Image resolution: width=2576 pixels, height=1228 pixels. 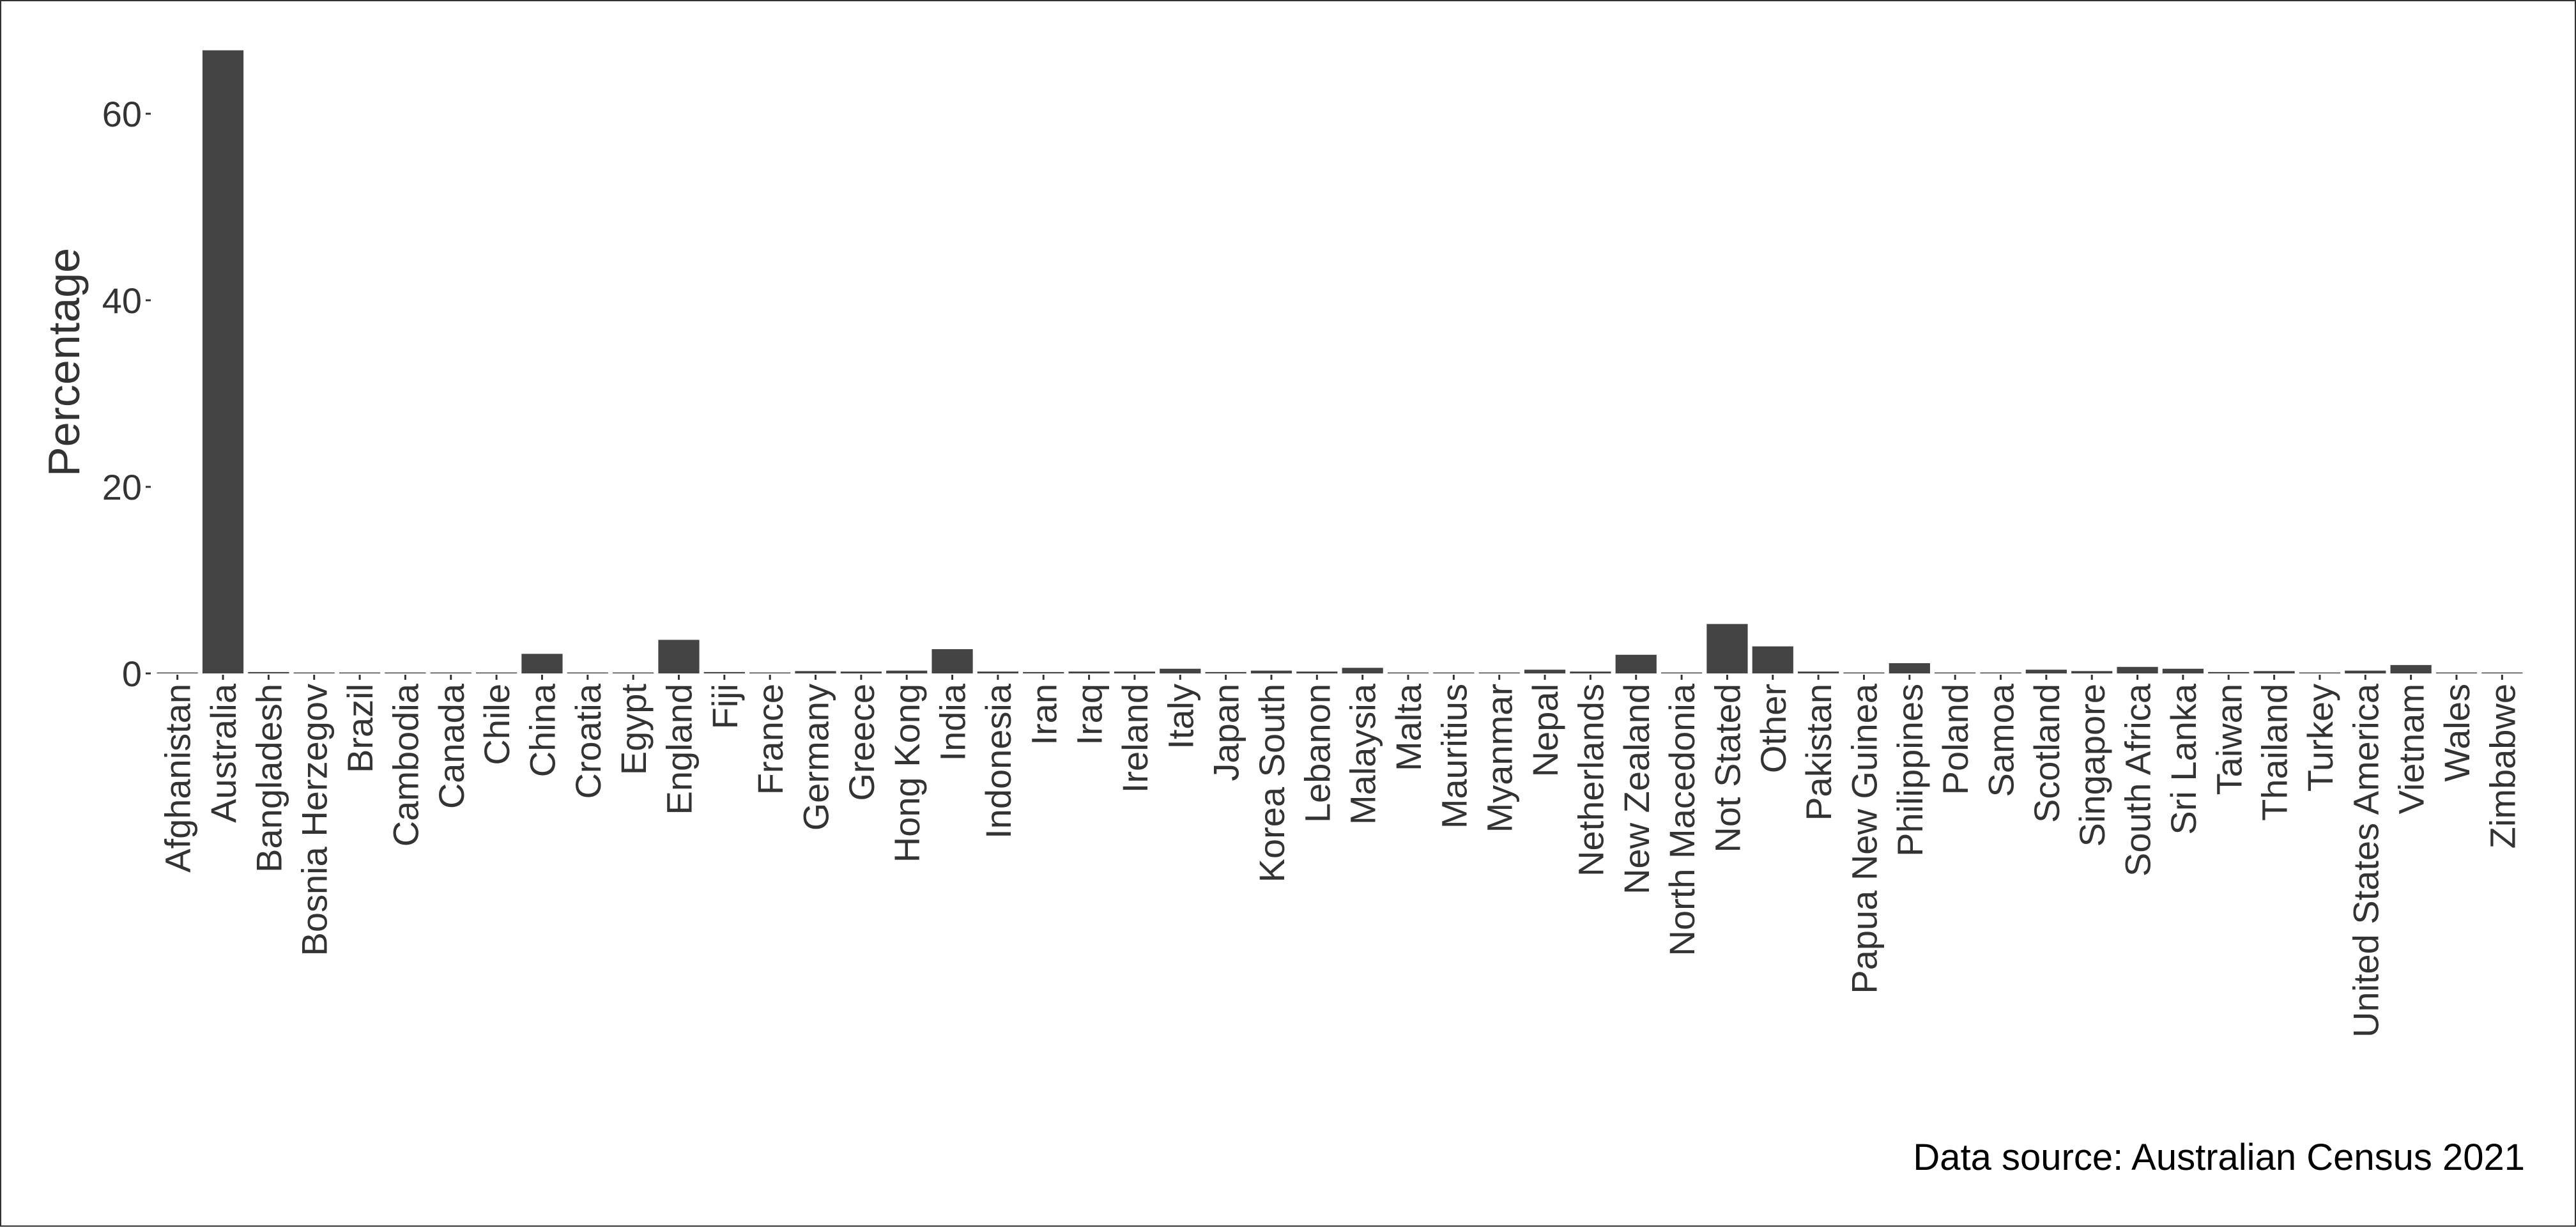 I want to click on x-tick-label: Australia, so click(x=223, y=753).